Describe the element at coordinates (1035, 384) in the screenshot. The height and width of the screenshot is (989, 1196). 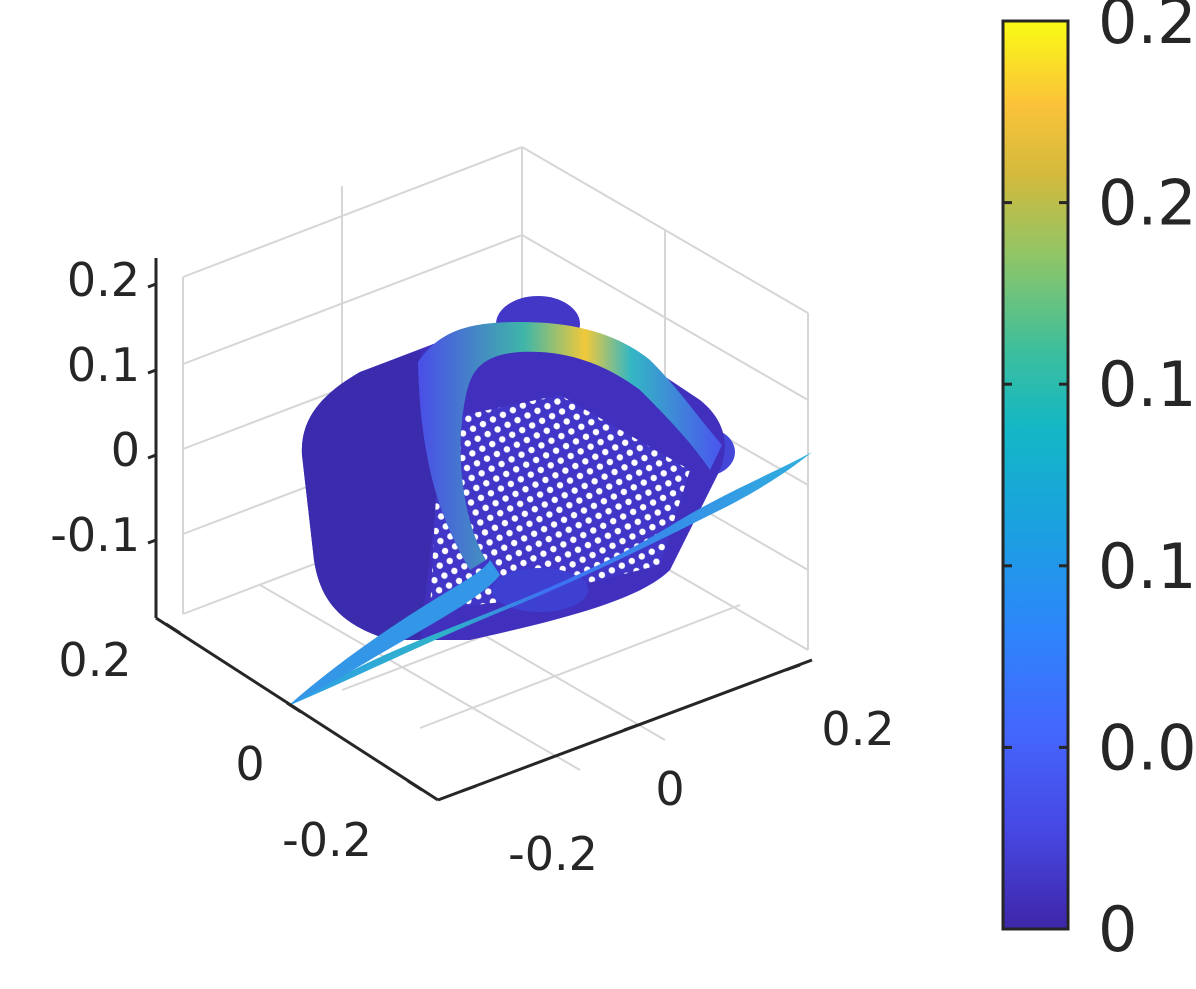
I see `colorbar-ticks` at that location.